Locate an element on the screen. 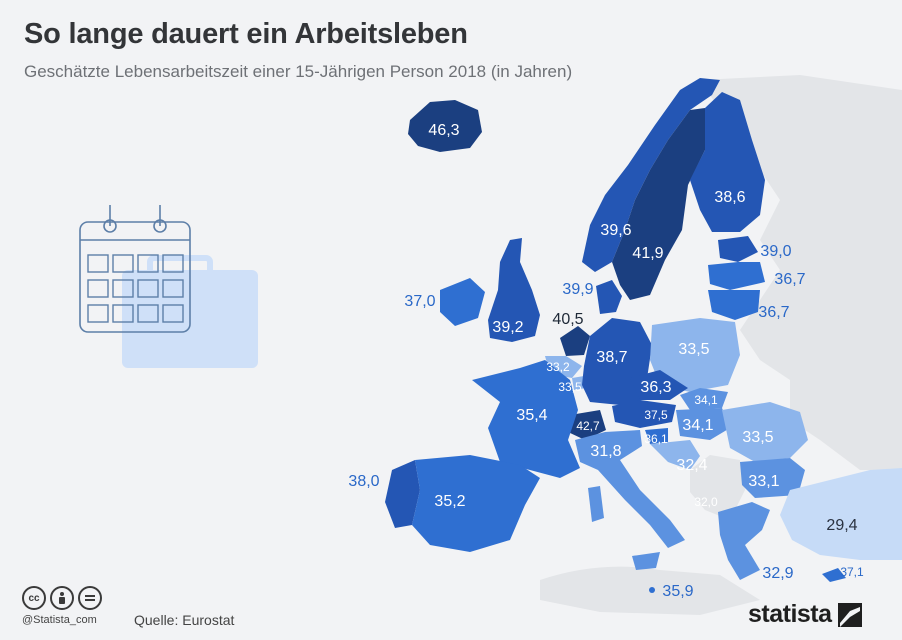 Image resolution: width=902 pixels, height=640 pixels. label-switzerland: 42,7 is located at coordinates (588, 426).